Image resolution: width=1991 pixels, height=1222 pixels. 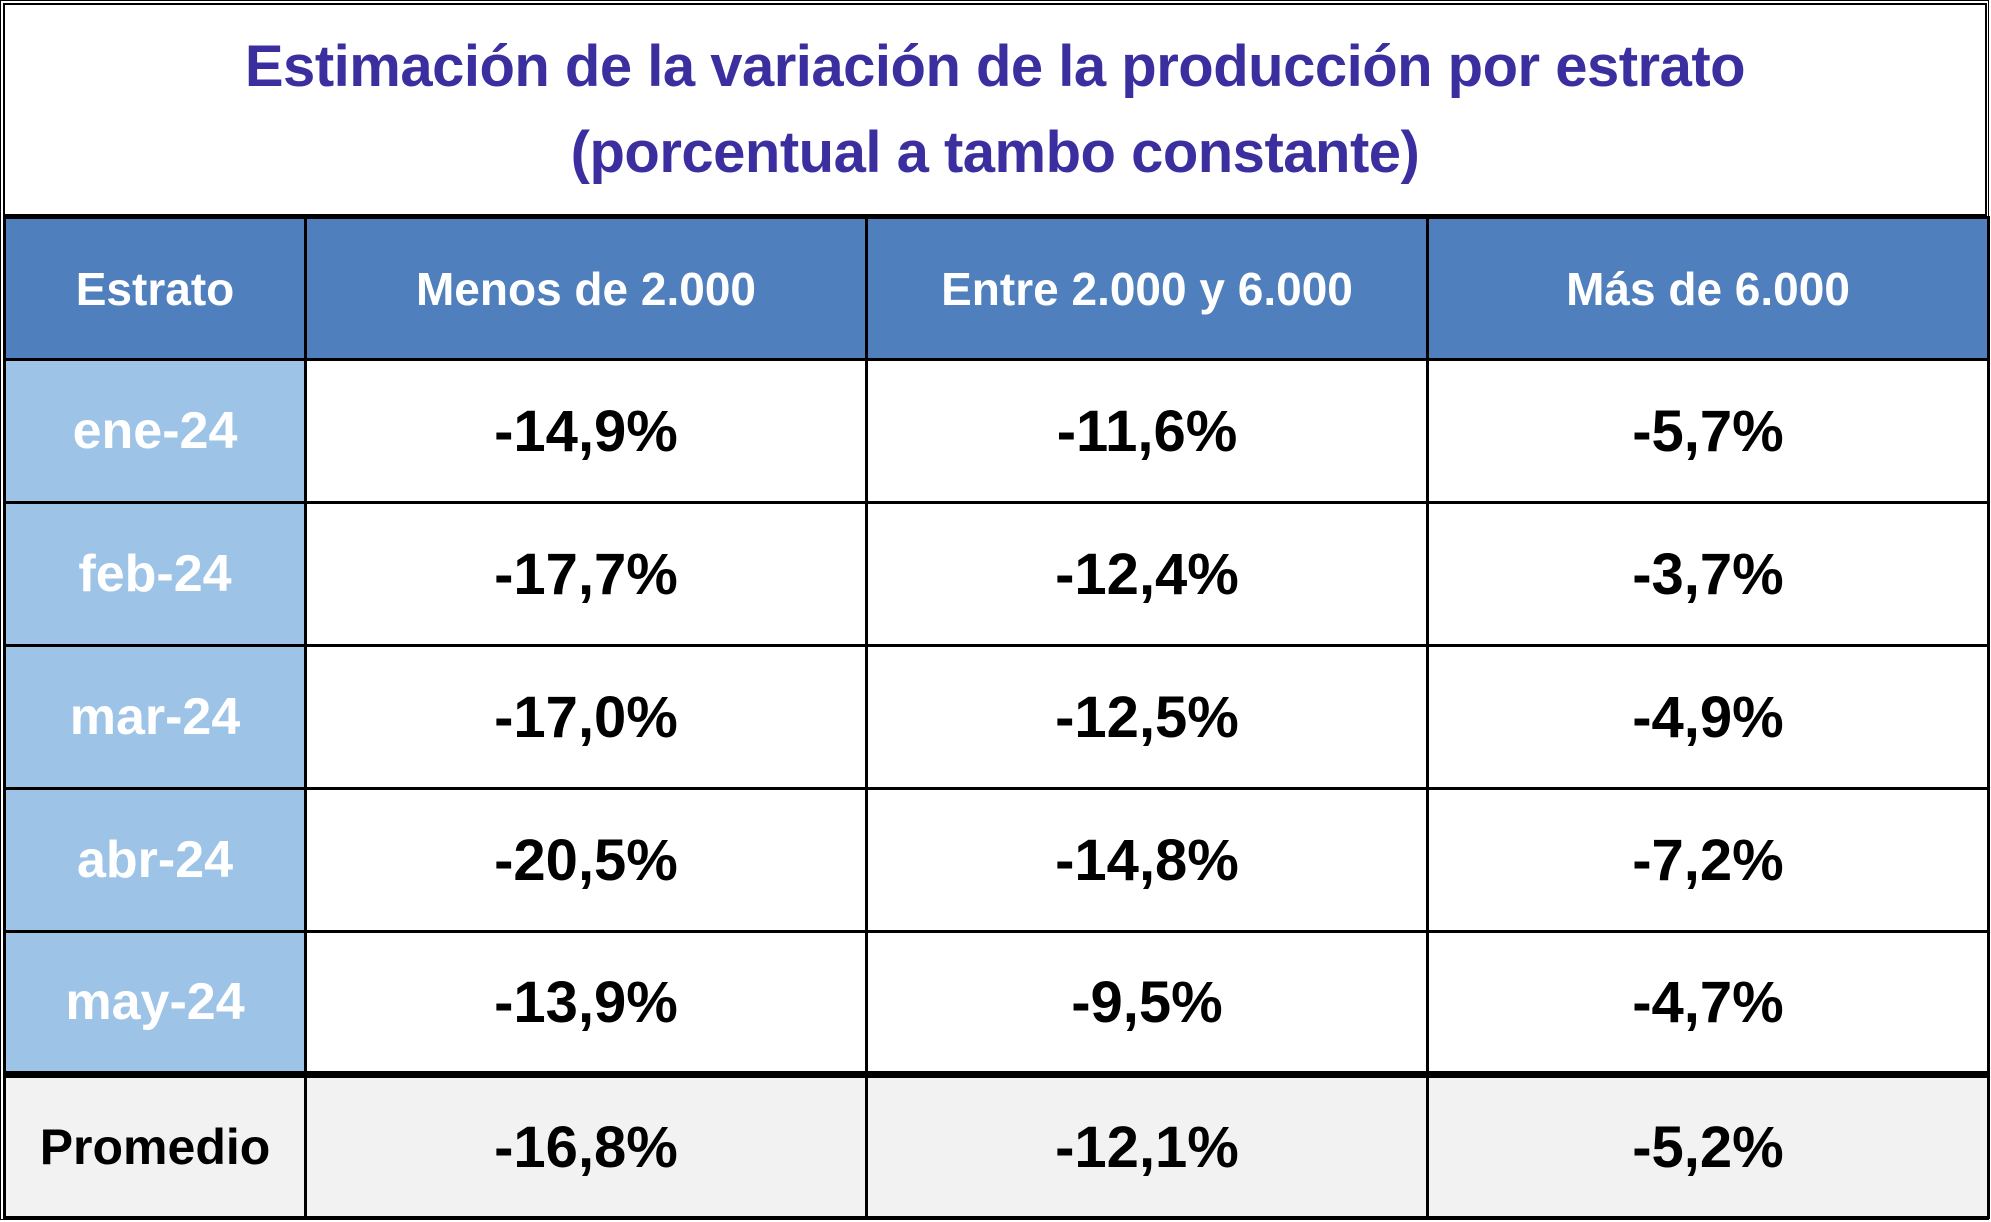 I want to click on table-cell: -4,9%, so click(x=1708, y=717).